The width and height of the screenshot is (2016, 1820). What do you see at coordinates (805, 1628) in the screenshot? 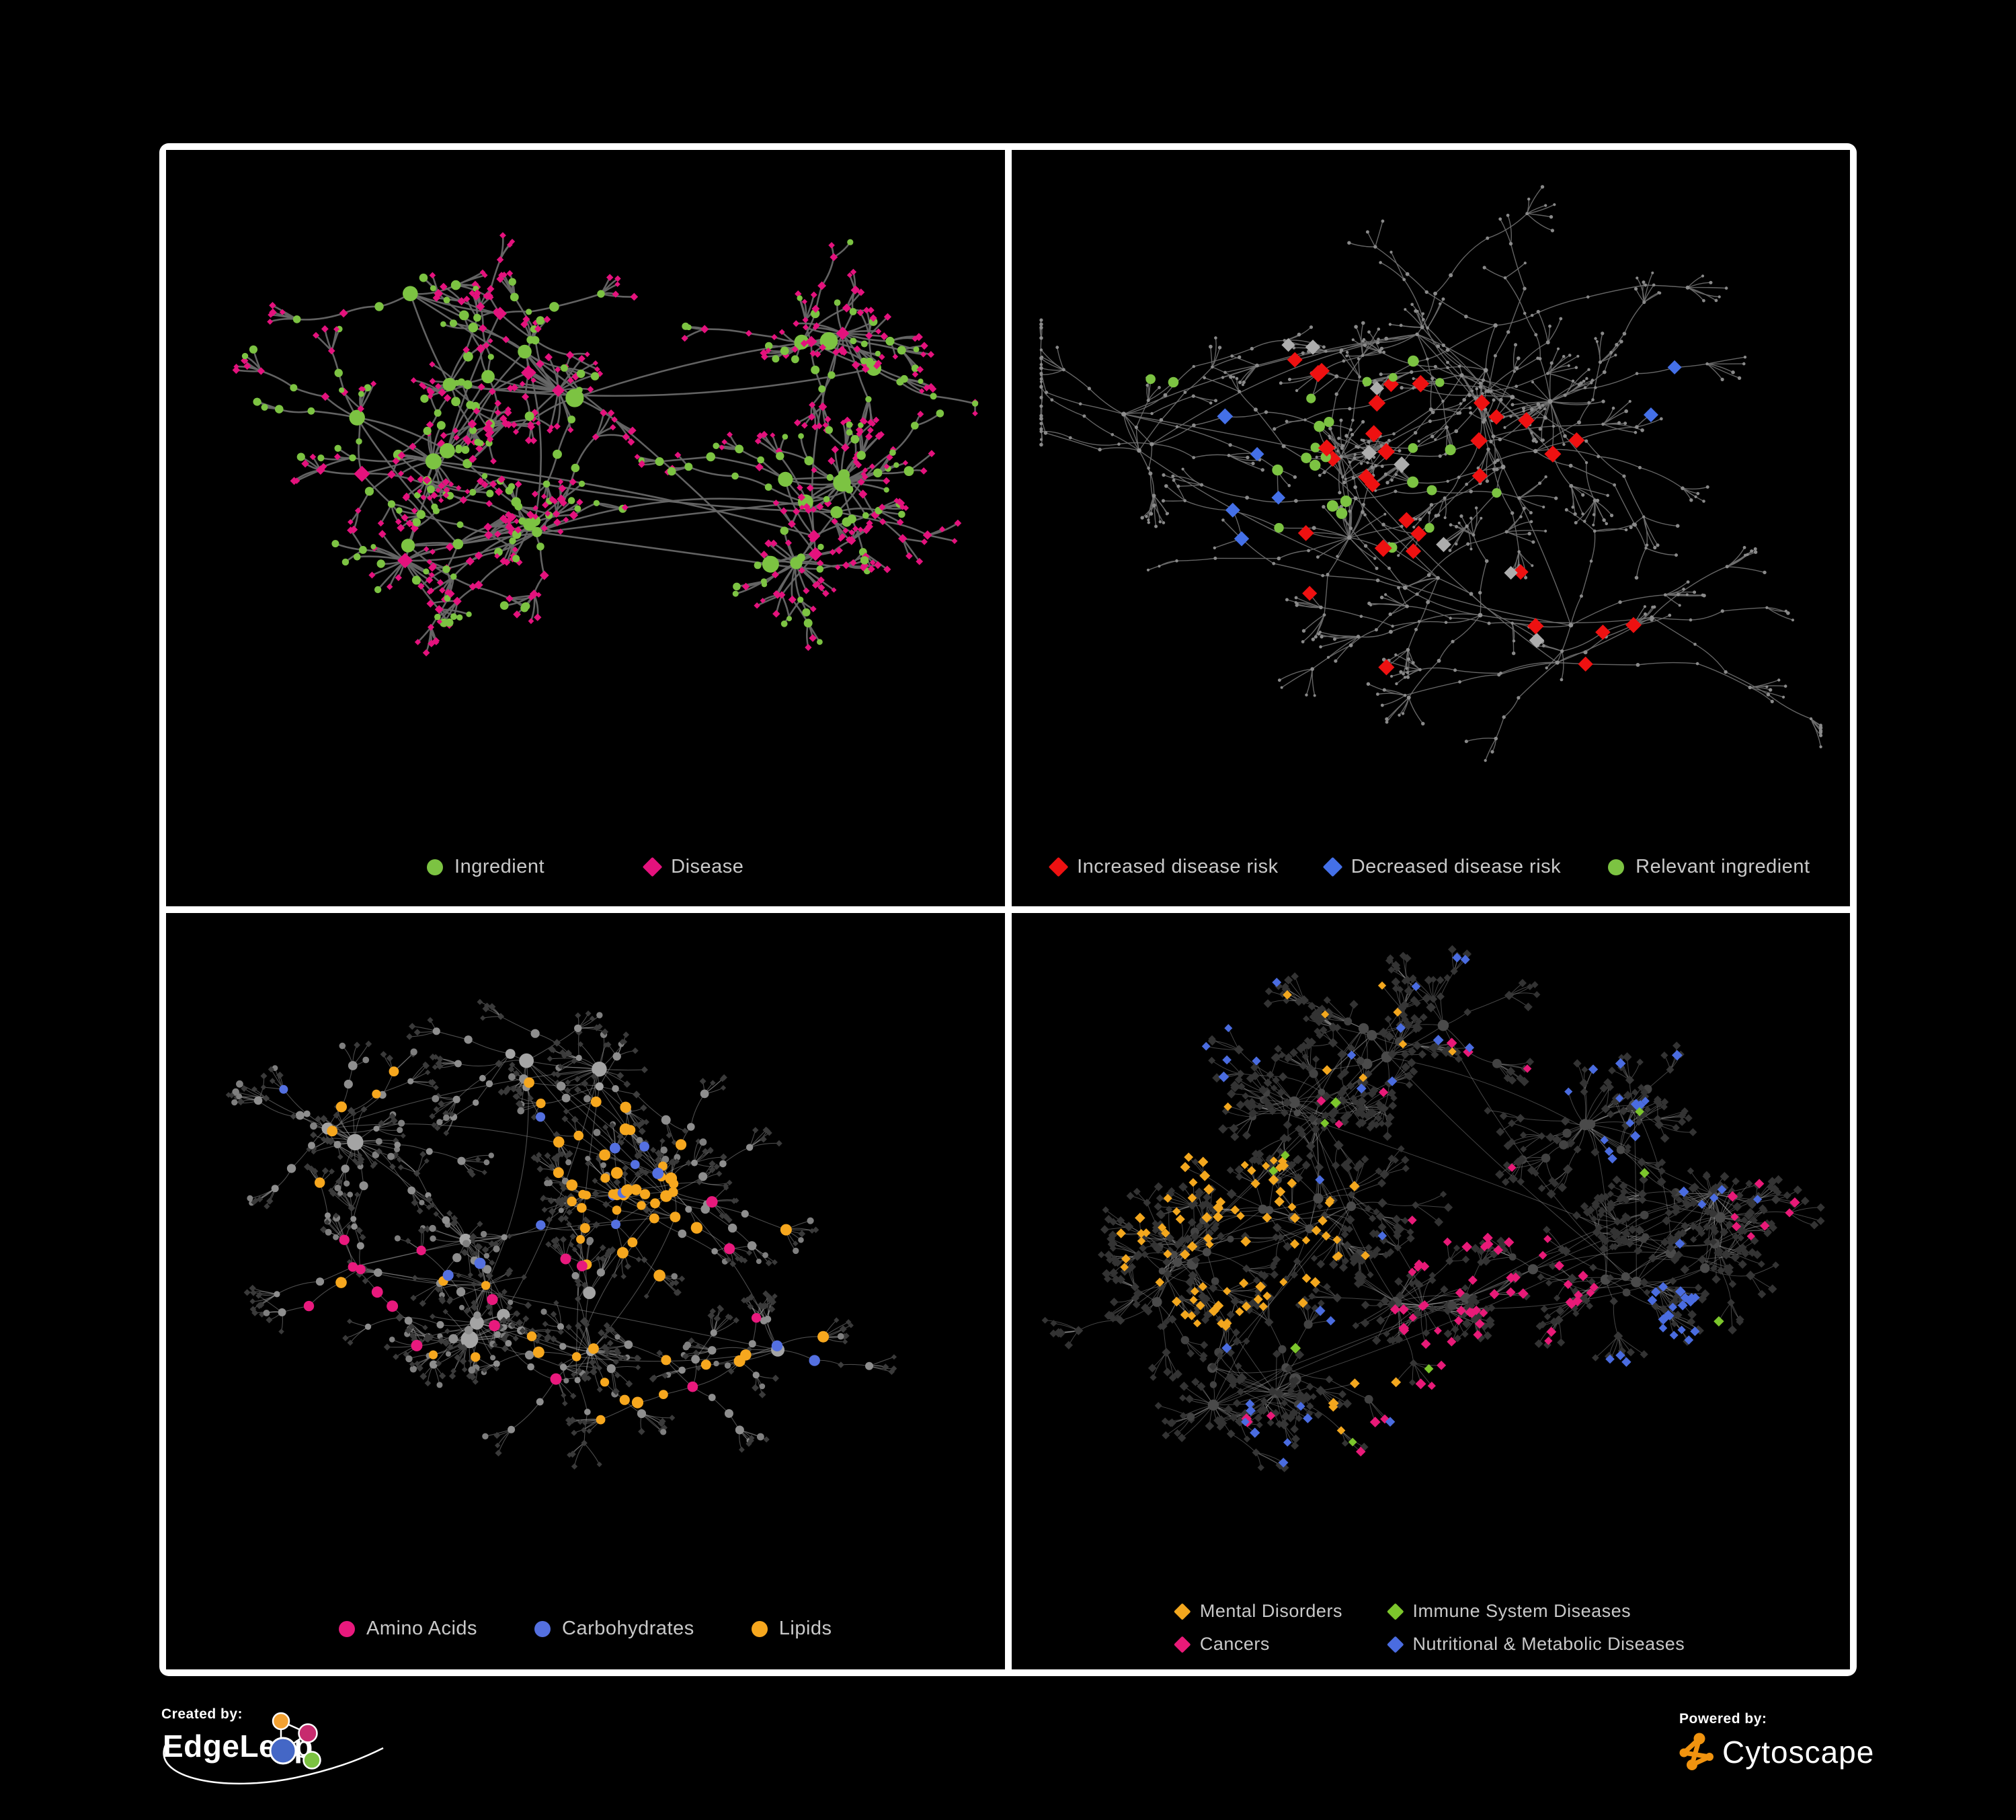
I see `legend-label: Lipids` at bounding box center [805, 1628].